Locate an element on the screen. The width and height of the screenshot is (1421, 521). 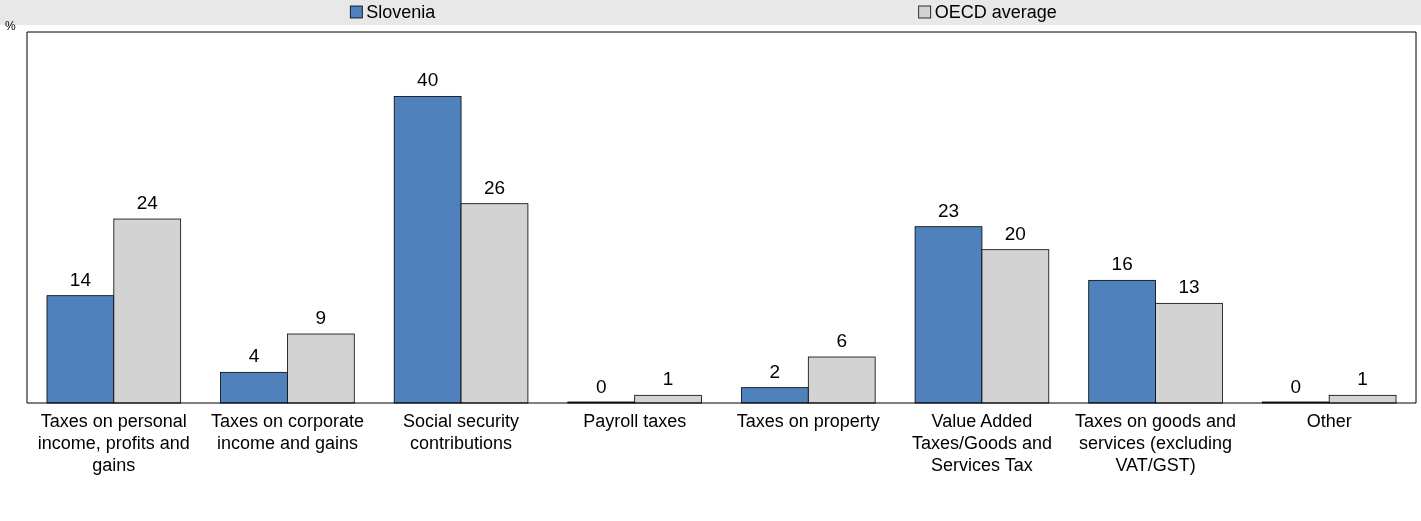
data-label: 4 is located at coordinates (254, 356).